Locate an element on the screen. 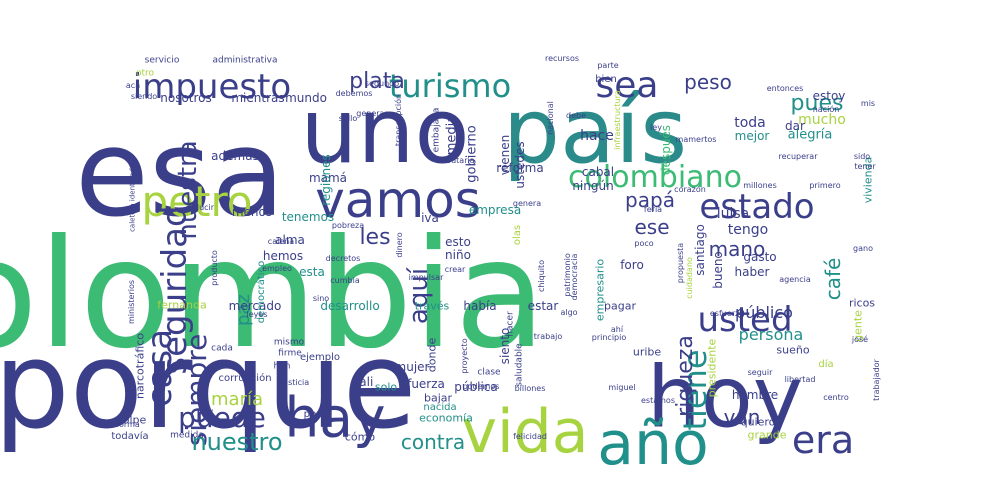  cloud-word: desarrollo is located at coordinates (350, 306).